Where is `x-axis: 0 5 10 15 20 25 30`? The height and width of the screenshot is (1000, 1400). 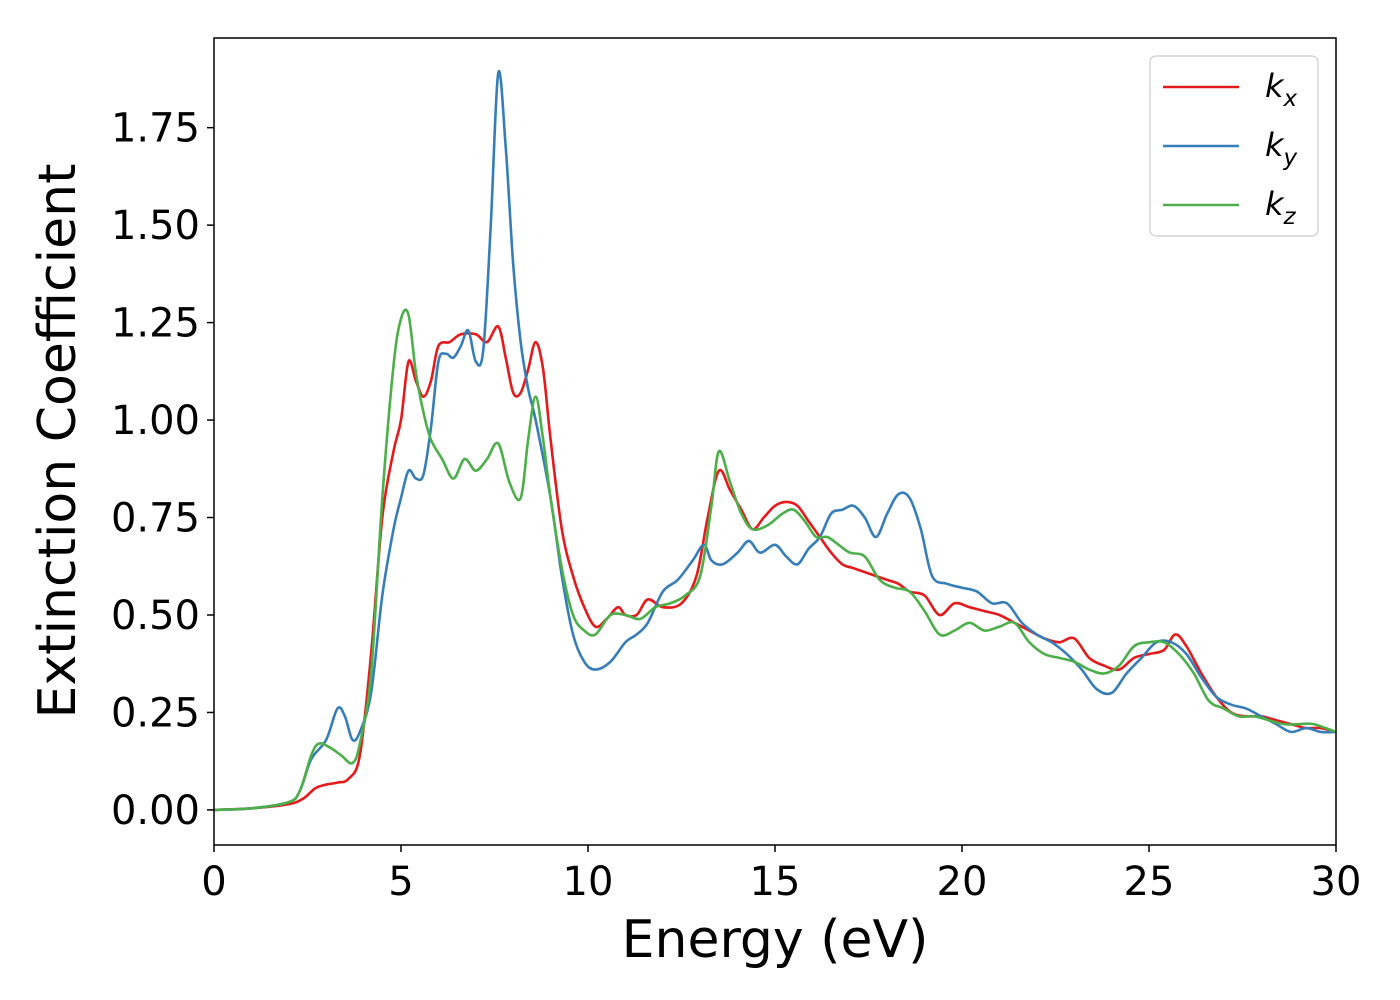 x-axis: 0 5 10 15 20 25 30 is located at coordinates (781, 875).